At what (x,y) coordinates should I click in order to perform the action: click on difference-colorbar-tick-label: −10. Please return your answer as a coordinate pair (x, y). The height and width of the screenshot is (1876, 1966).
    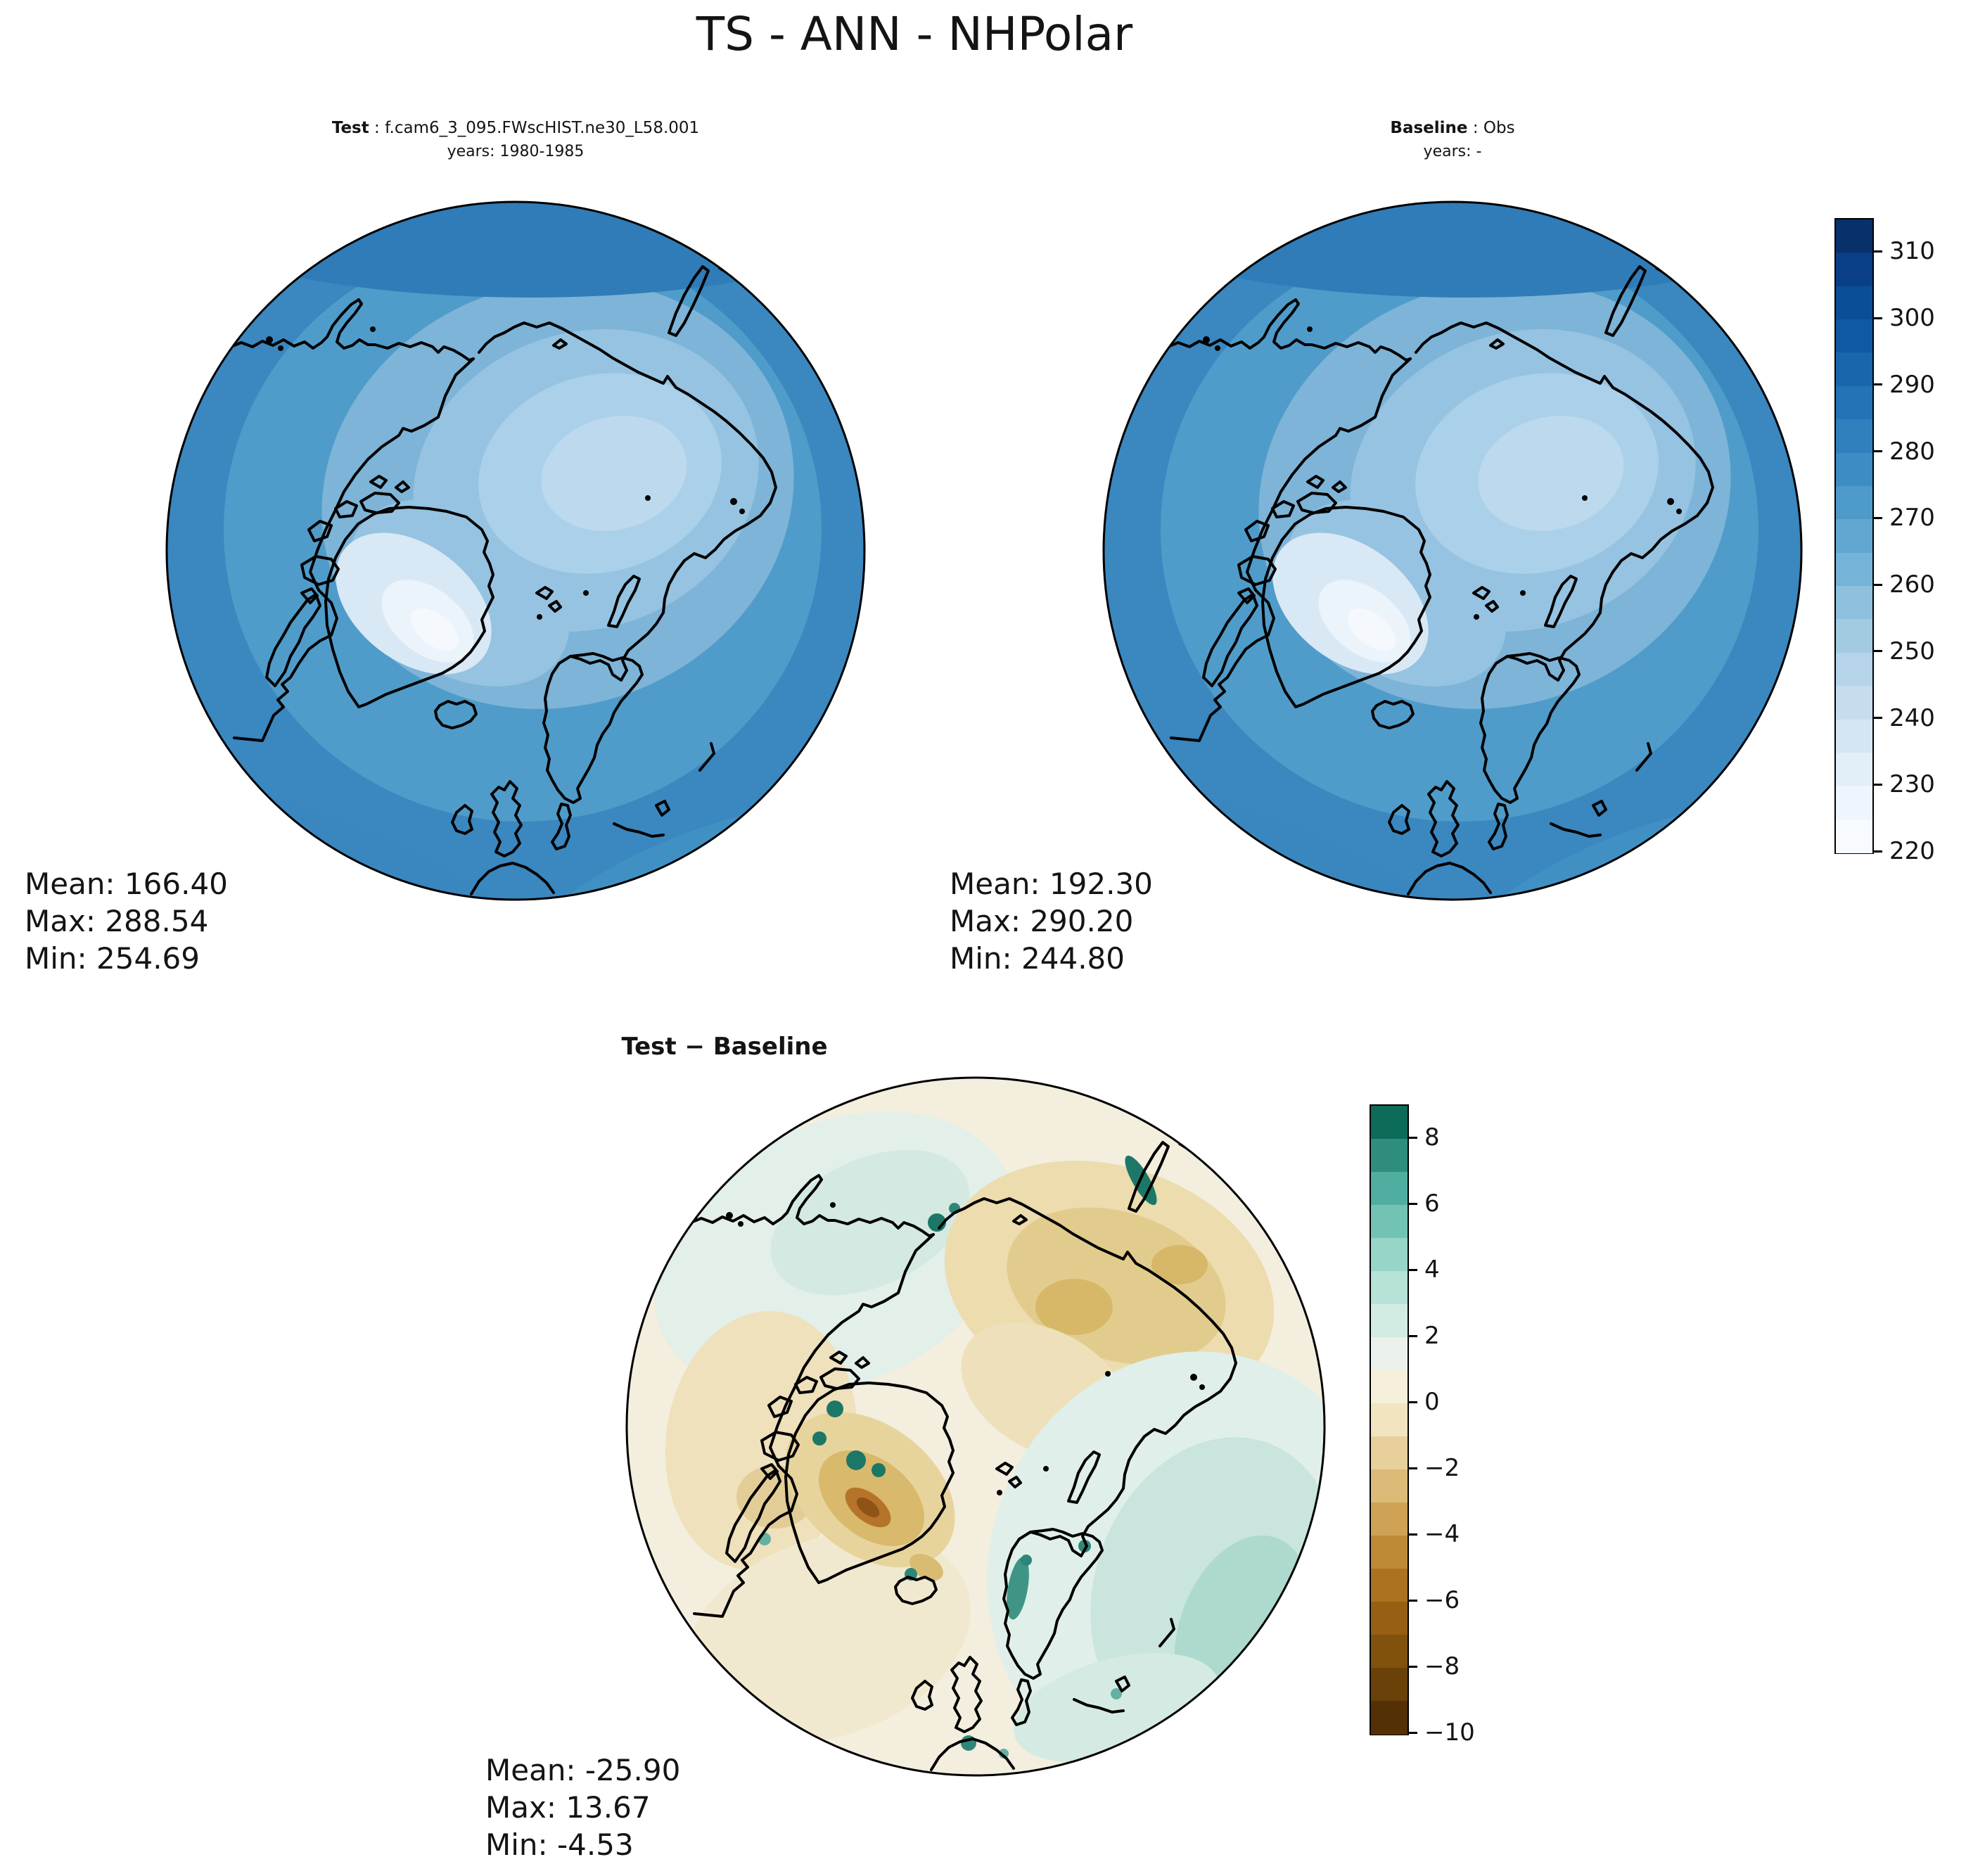
    Looking at the image, I should click on (1449, 1732).